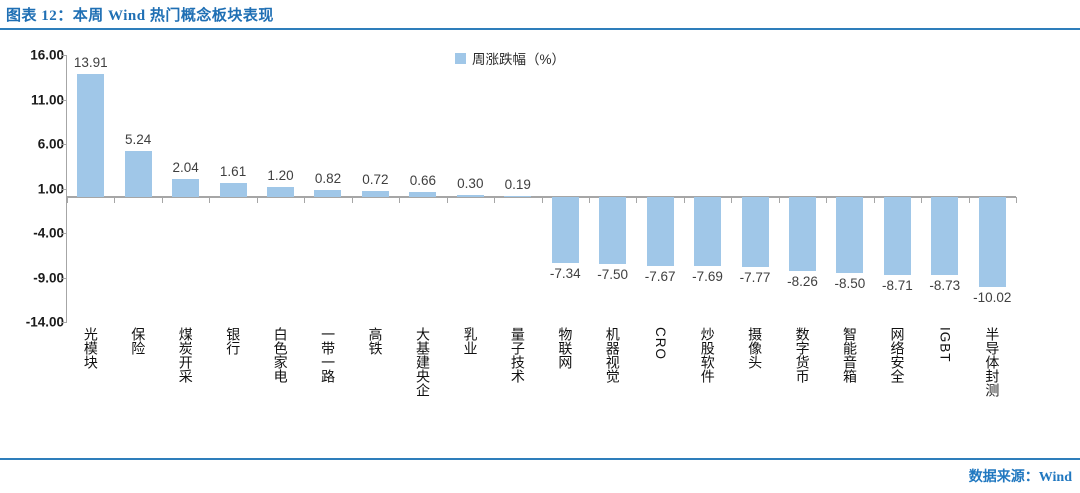  What do you see at coordinates (540, 15) in the screenshot?
I see `figure-header: 图表 12：本周 Wind 热门概念板块表现` at bounding box center [540, 15].